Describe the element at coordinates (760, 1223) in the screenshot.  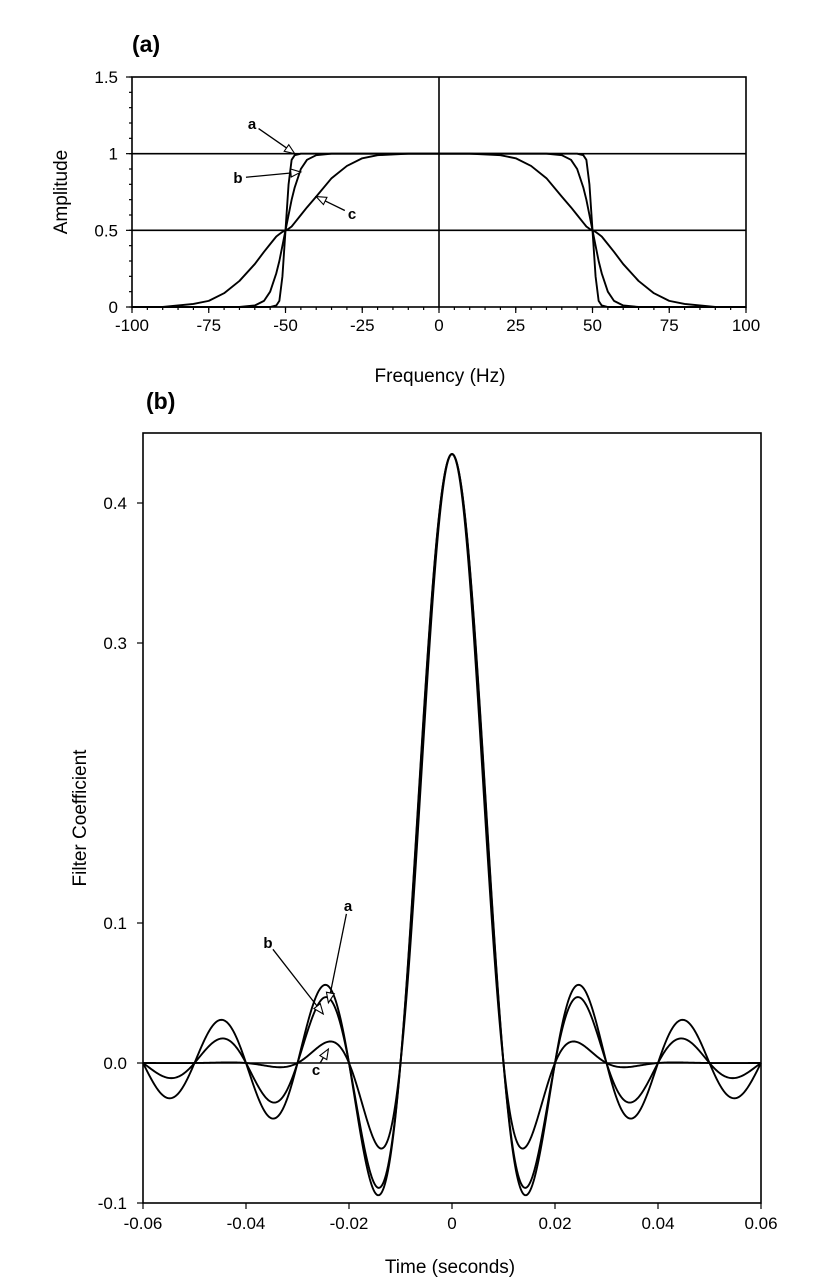
I see `x-tick-label: 0.06` at that location.